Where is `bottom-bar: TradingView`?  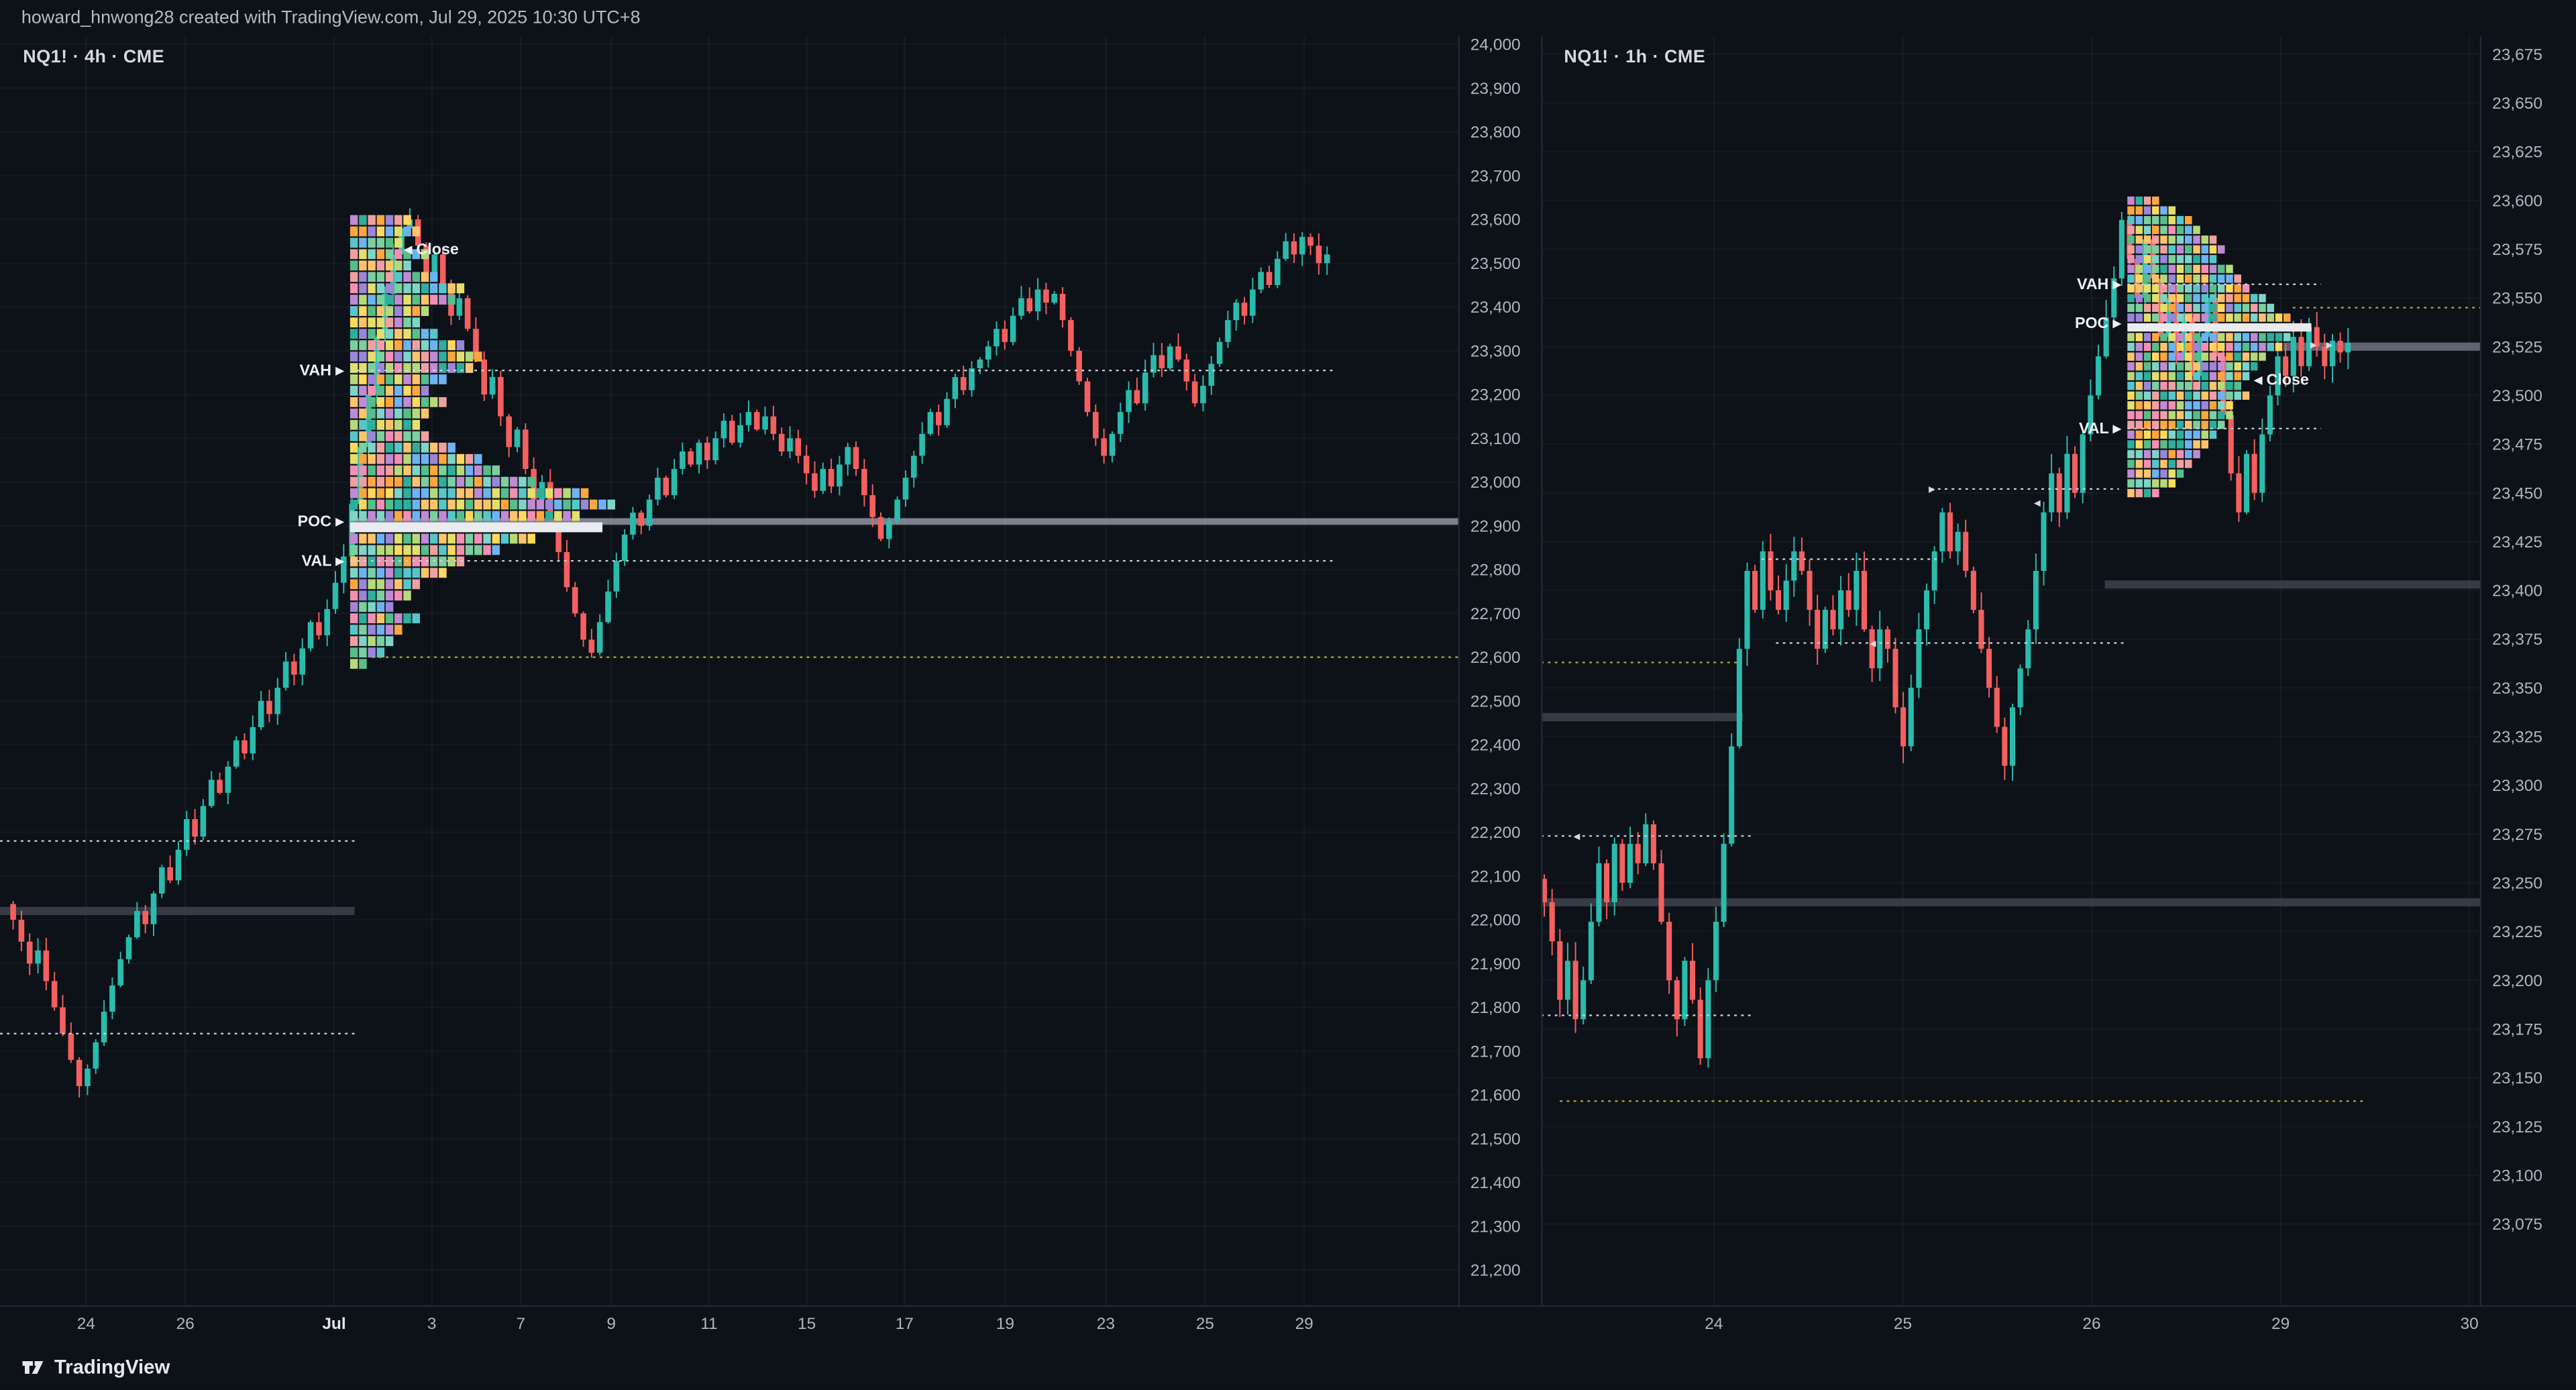
bottom-bar: TradingView is located at coordinates (1288, 1367).